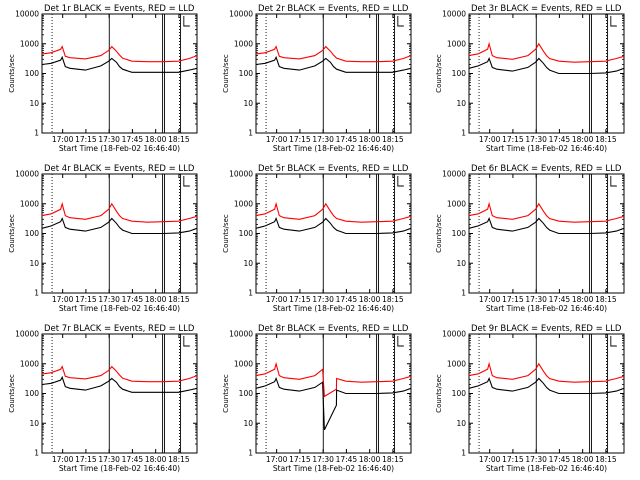 The height and width of the screenshot is (480, 640). I want to click on panel-title: Det 2r BLACK = Events, RED = LLD, so click(333, 9).